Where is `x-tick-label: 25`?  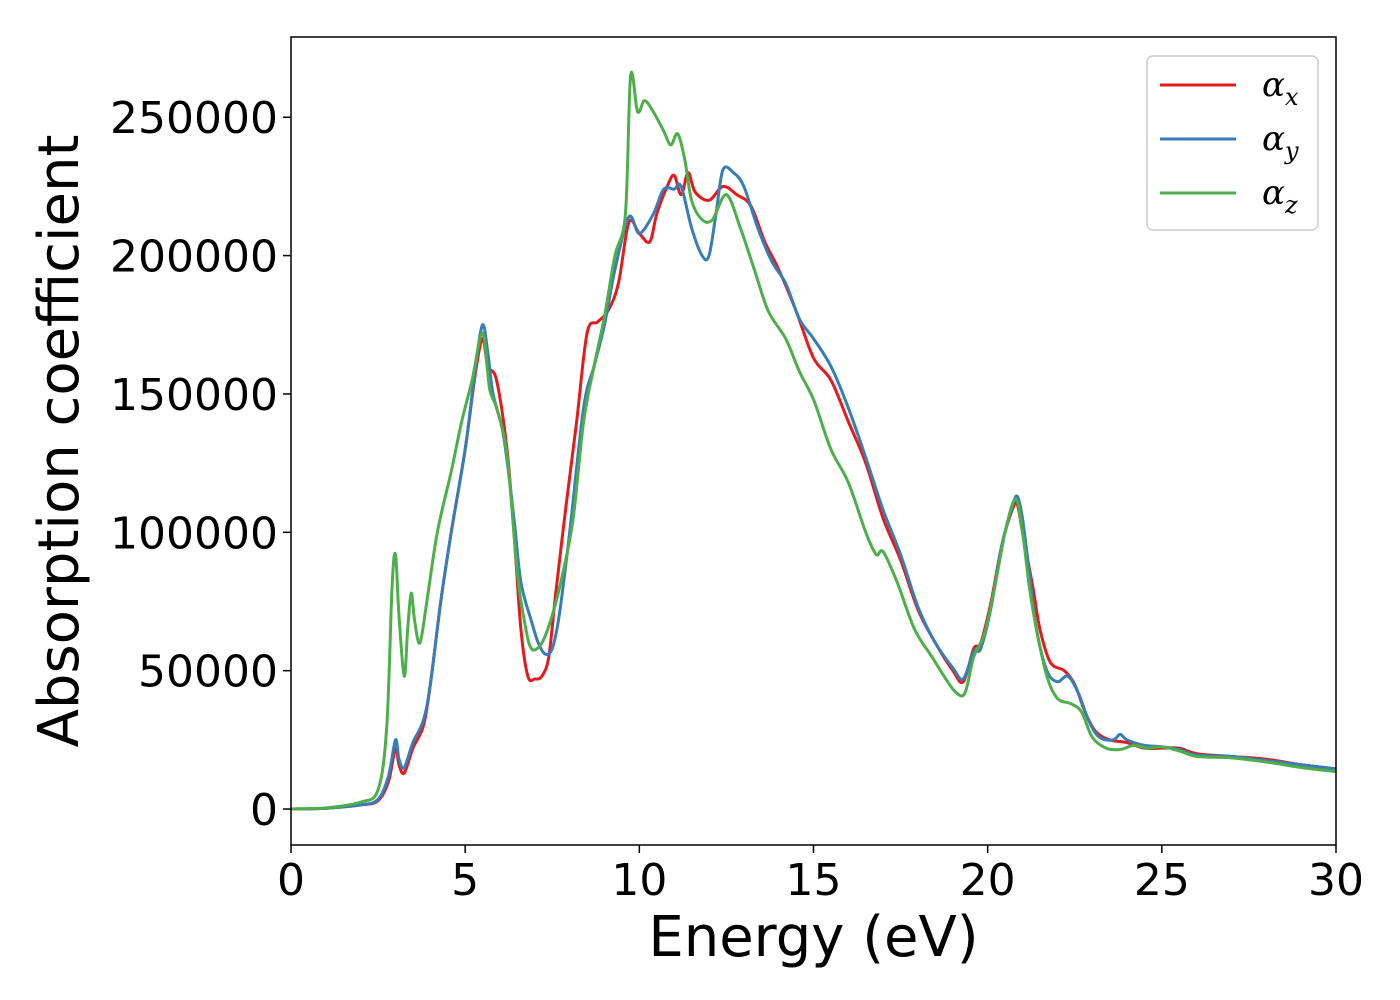
x-tick-label: 25 is located at coordinates (1162, 880).